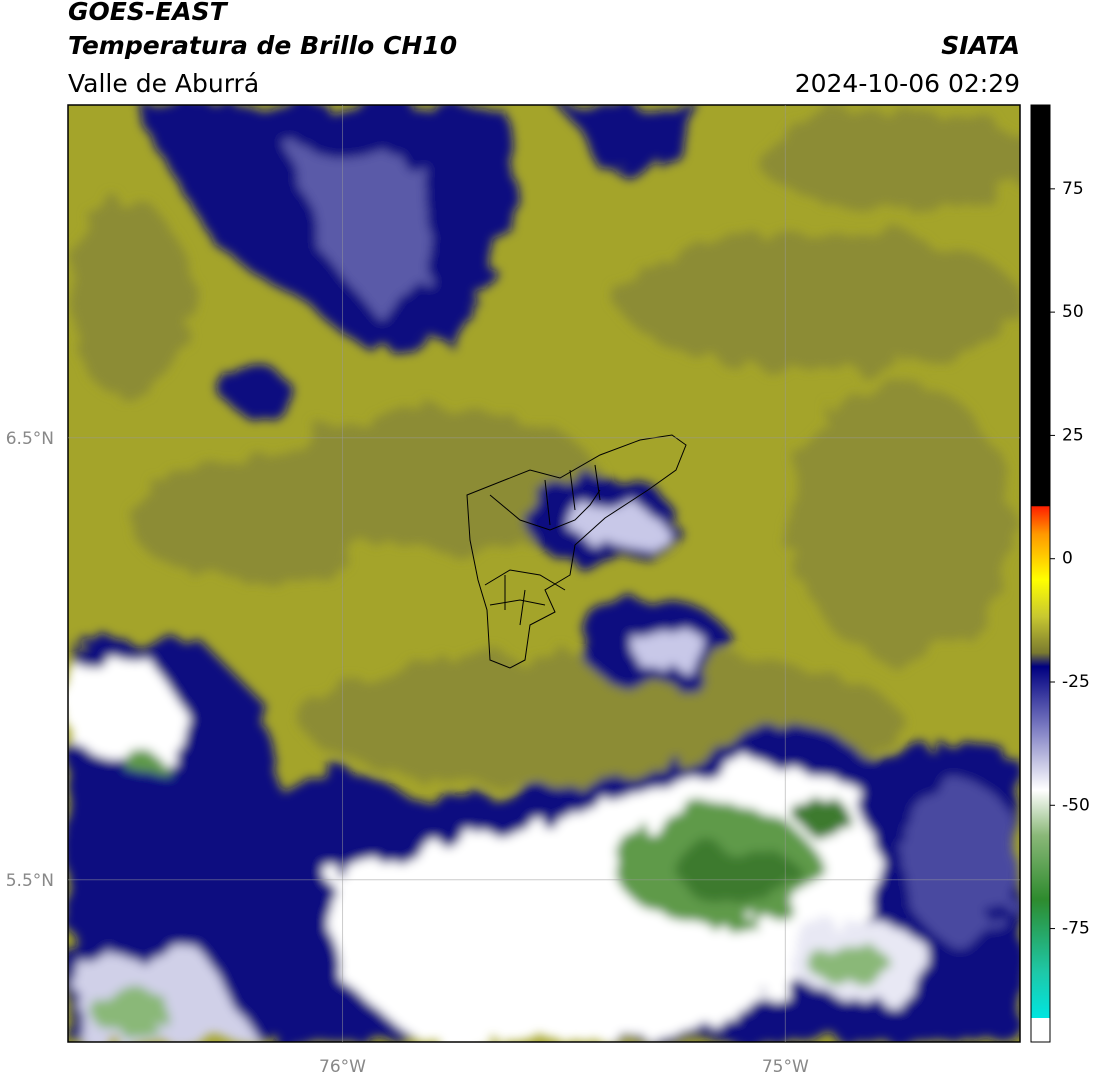  What do you see at coordinates (1040, 561) in the screenshot?
I see `colorbar` at bounding box center [1040, 561].